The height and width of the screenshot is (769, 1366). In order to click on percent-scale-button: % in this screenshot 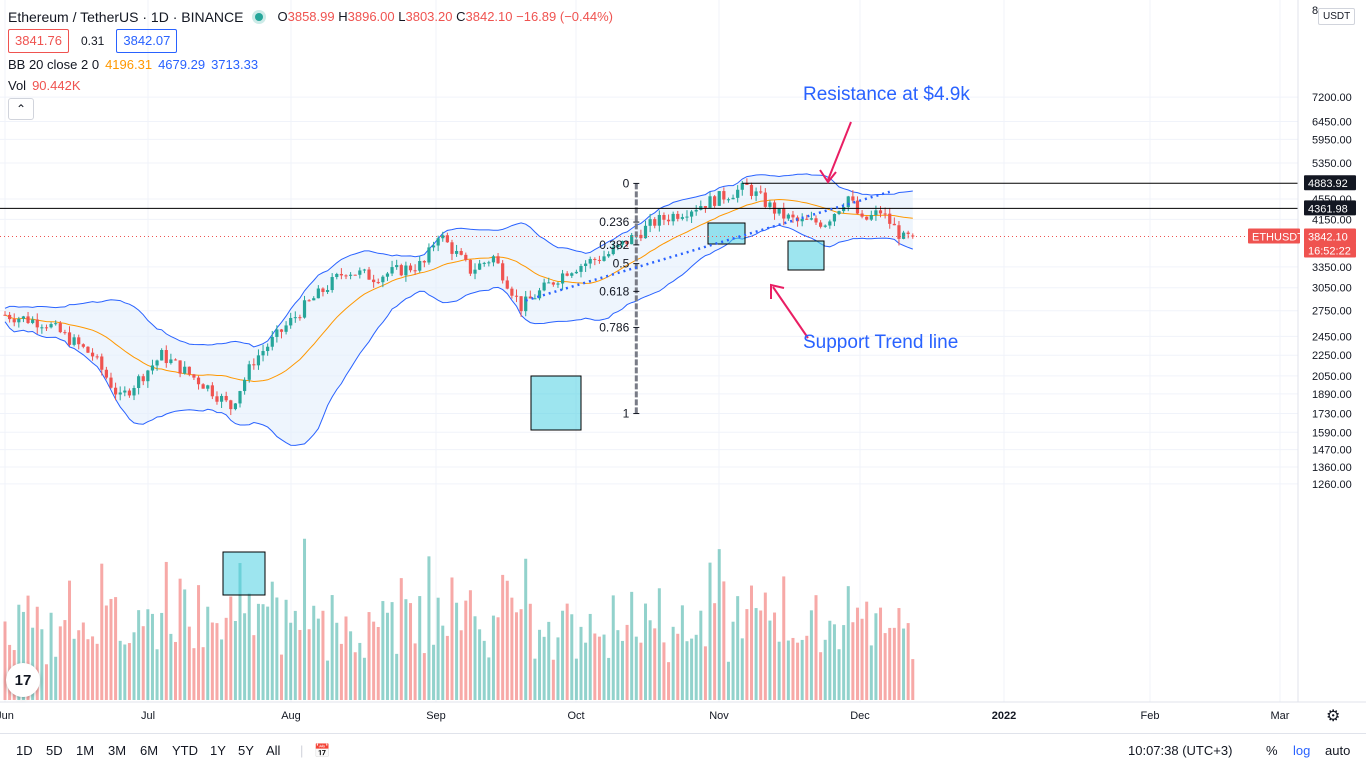, I will do `click(1272, 750)`.